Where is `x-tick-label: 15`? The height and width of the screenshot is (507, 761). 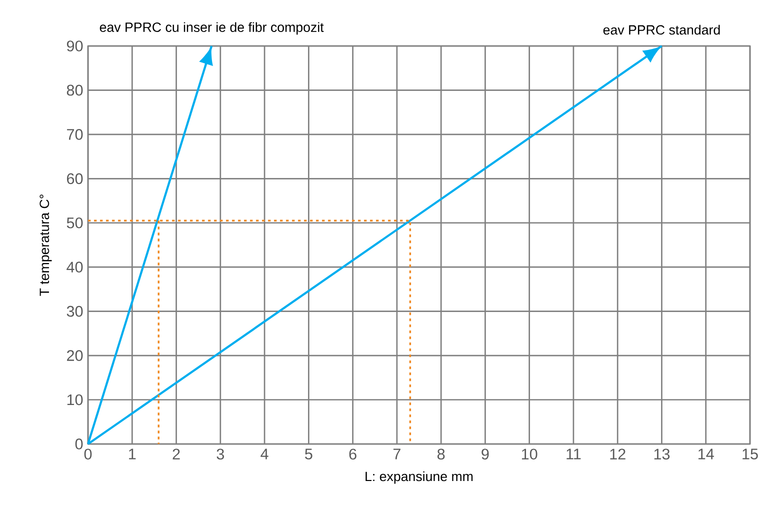 x-tick-label: 15 is located at coordinates (750, 454).